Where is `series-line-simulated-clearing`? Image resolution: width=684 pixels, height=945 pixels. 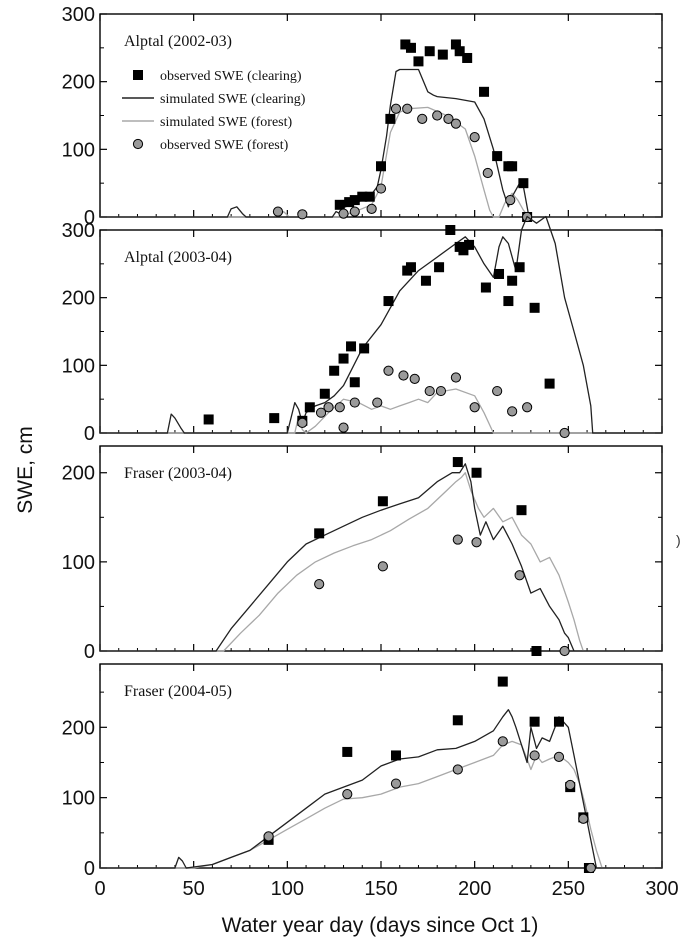 series-line-simulated-clearing is located at coordinates (381, 143).